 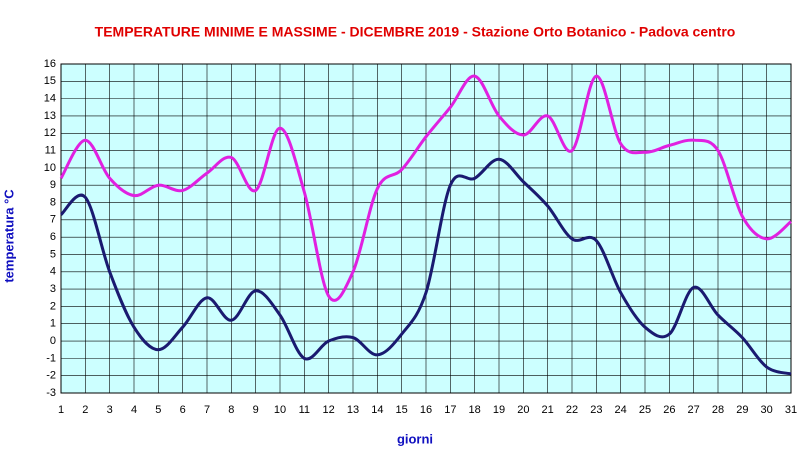 I want to click on x-tick-label: 8, so click(x=231, y=410).